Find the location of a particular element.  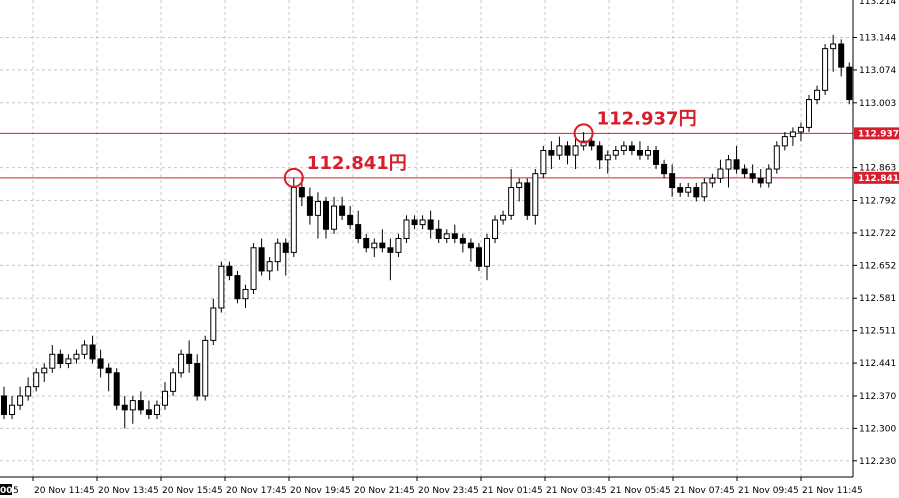

y-tick-label: 113.074 is located at coordinates (877, 71).